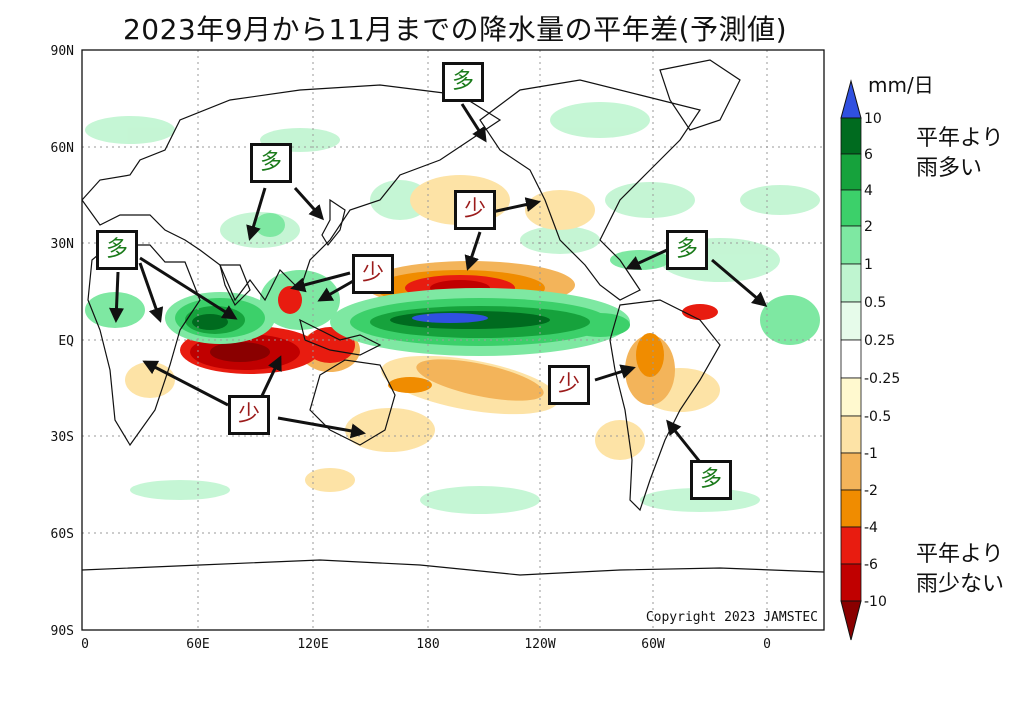 Image resolution: width=1024 pixels, height=711 pixels. Describe the element at coordinates (960, 138) in the screenshot. I see `legend-top-line-1: 平年より` at that location.